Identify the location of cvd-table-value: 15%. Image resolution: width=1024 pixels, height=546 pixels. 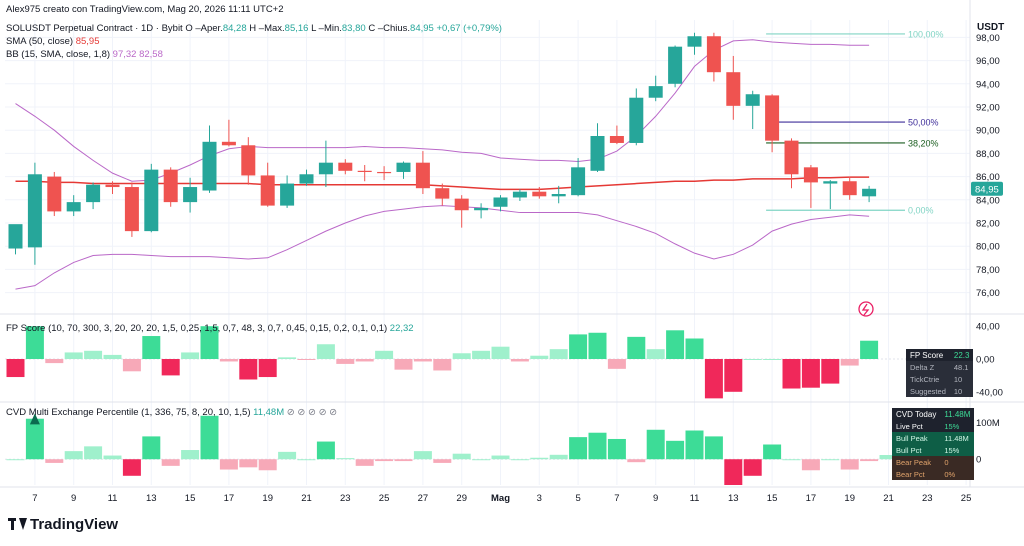
(952, 450).